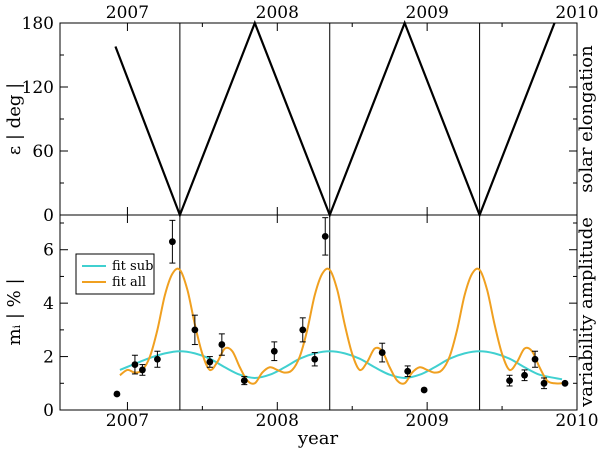  What do you see at coordinates (277, 421) in the screenshot?
I see `bottom-x-tick-label: 2008` at bounding box center [277, 421].